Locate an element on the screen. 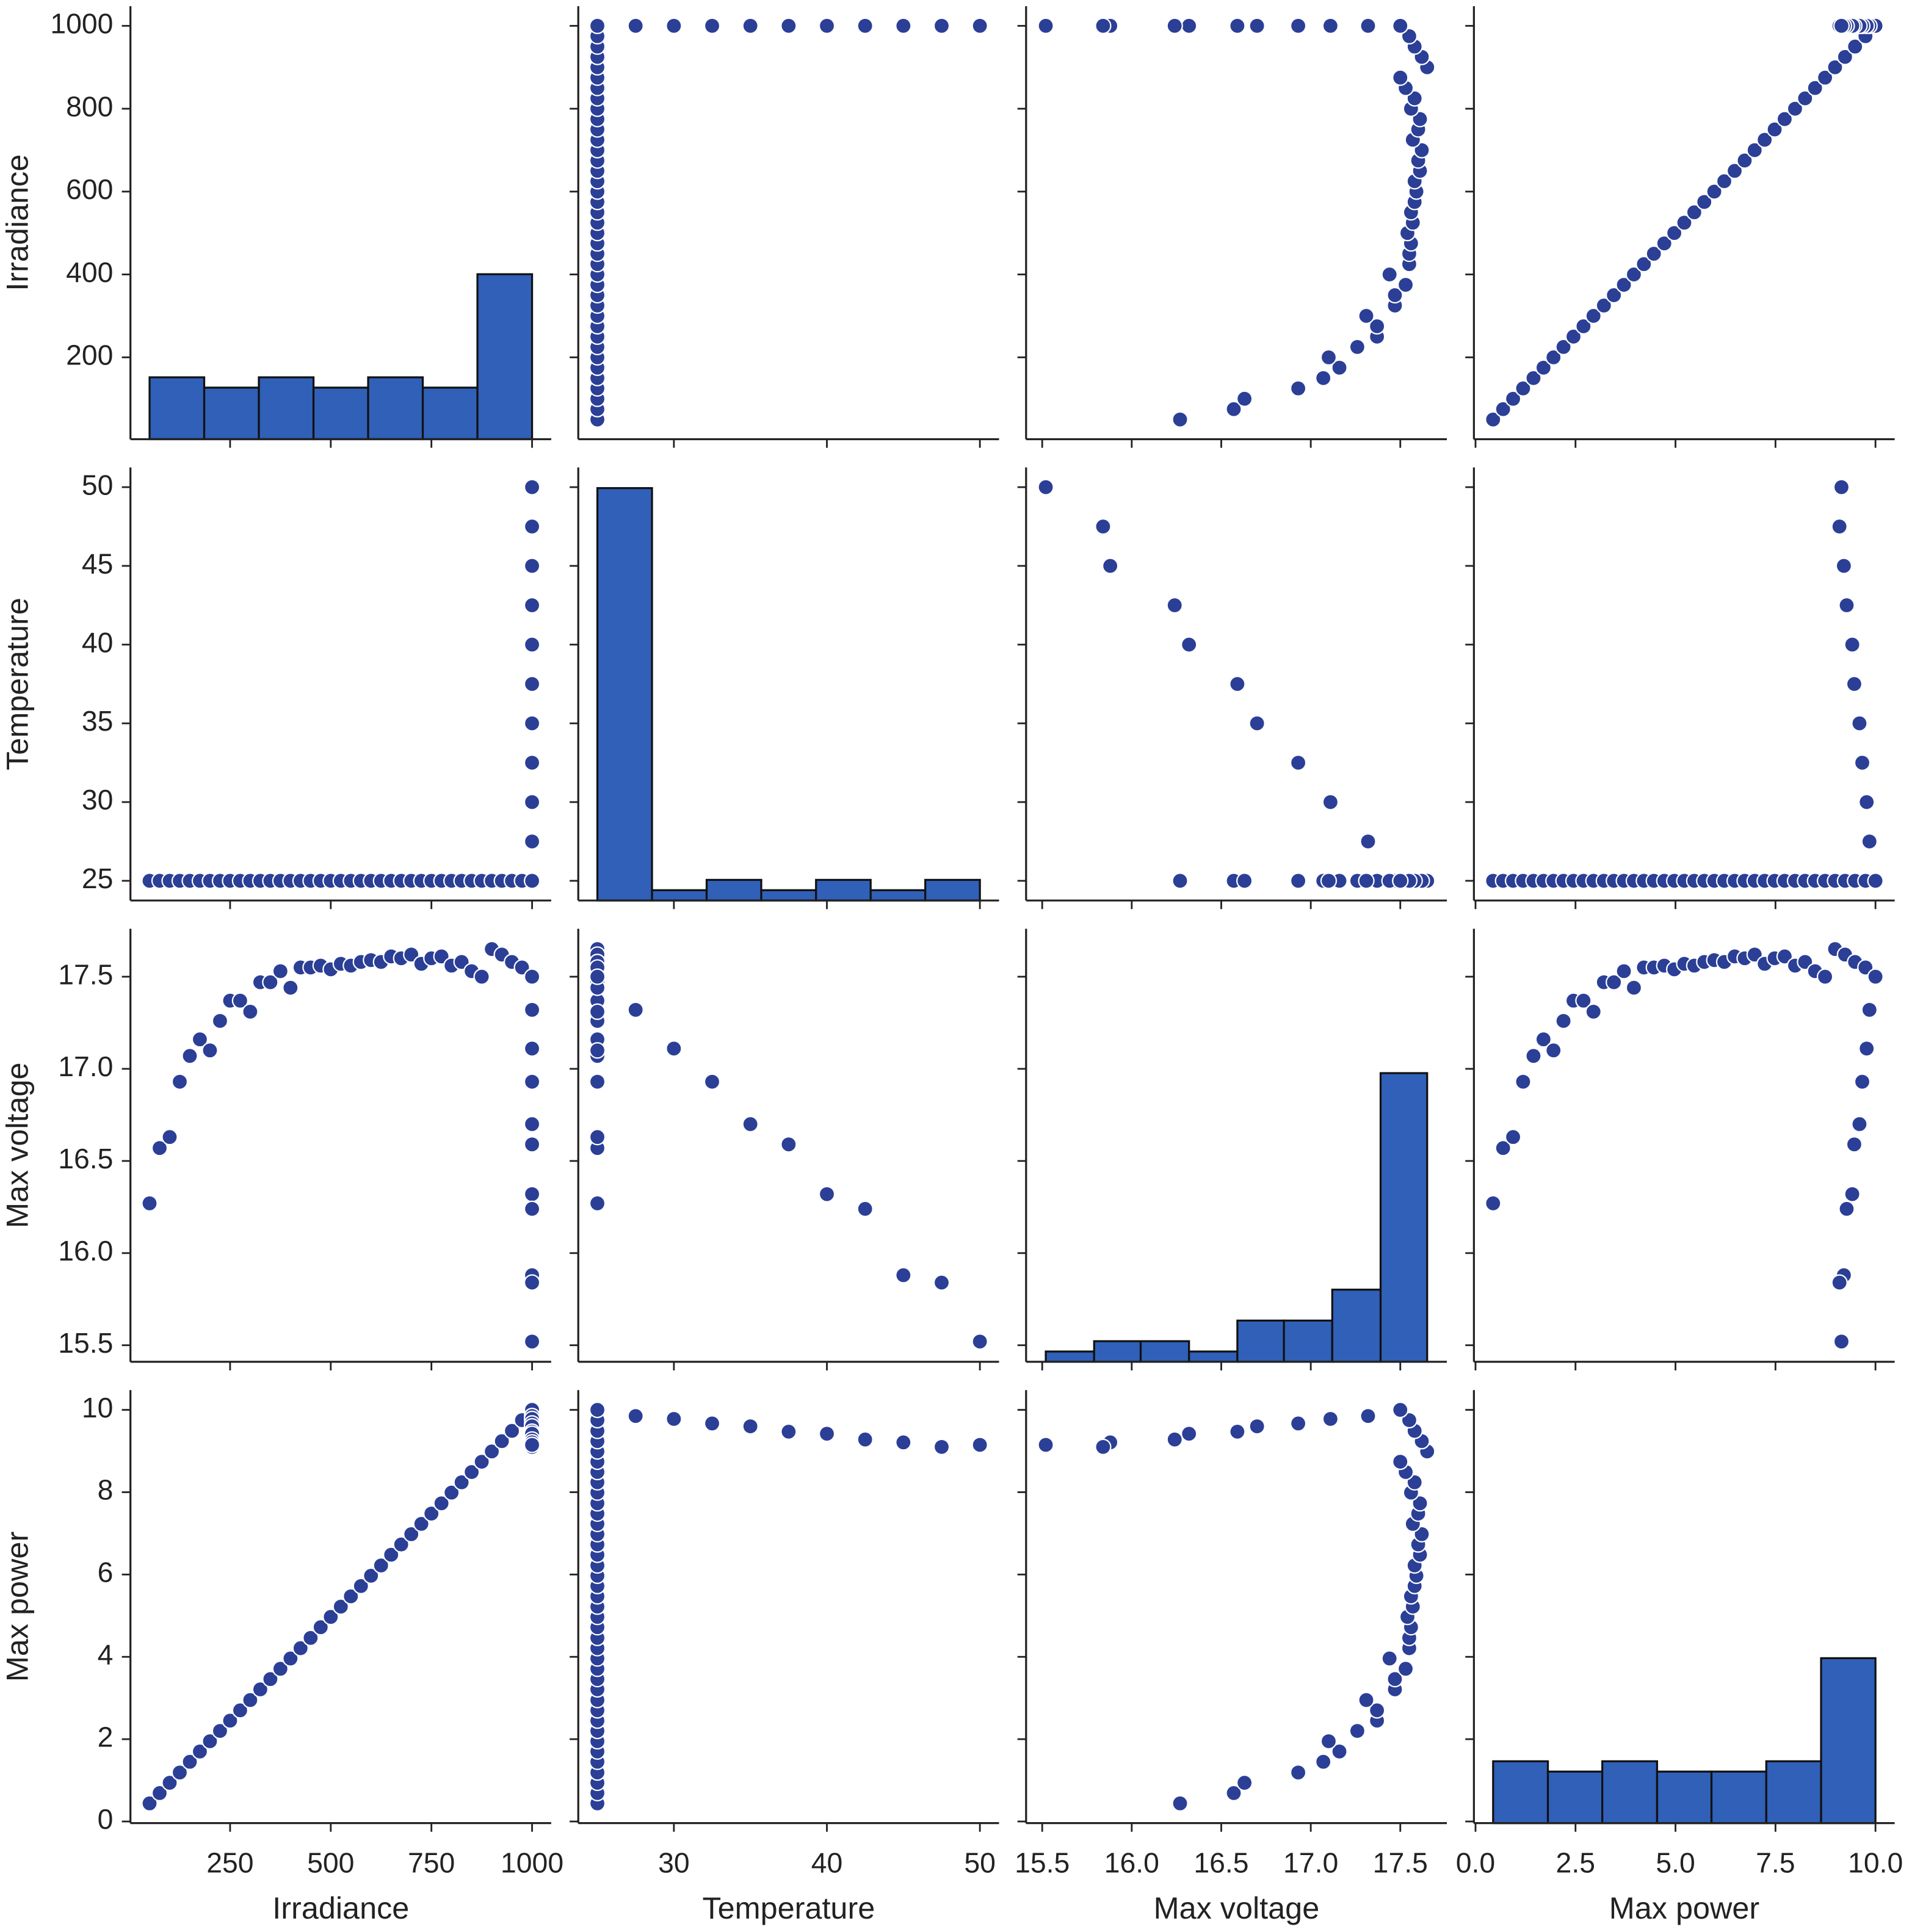 The image size is (1923, 1932). y-tick-label: 35 is located at coordinates (98, 721).